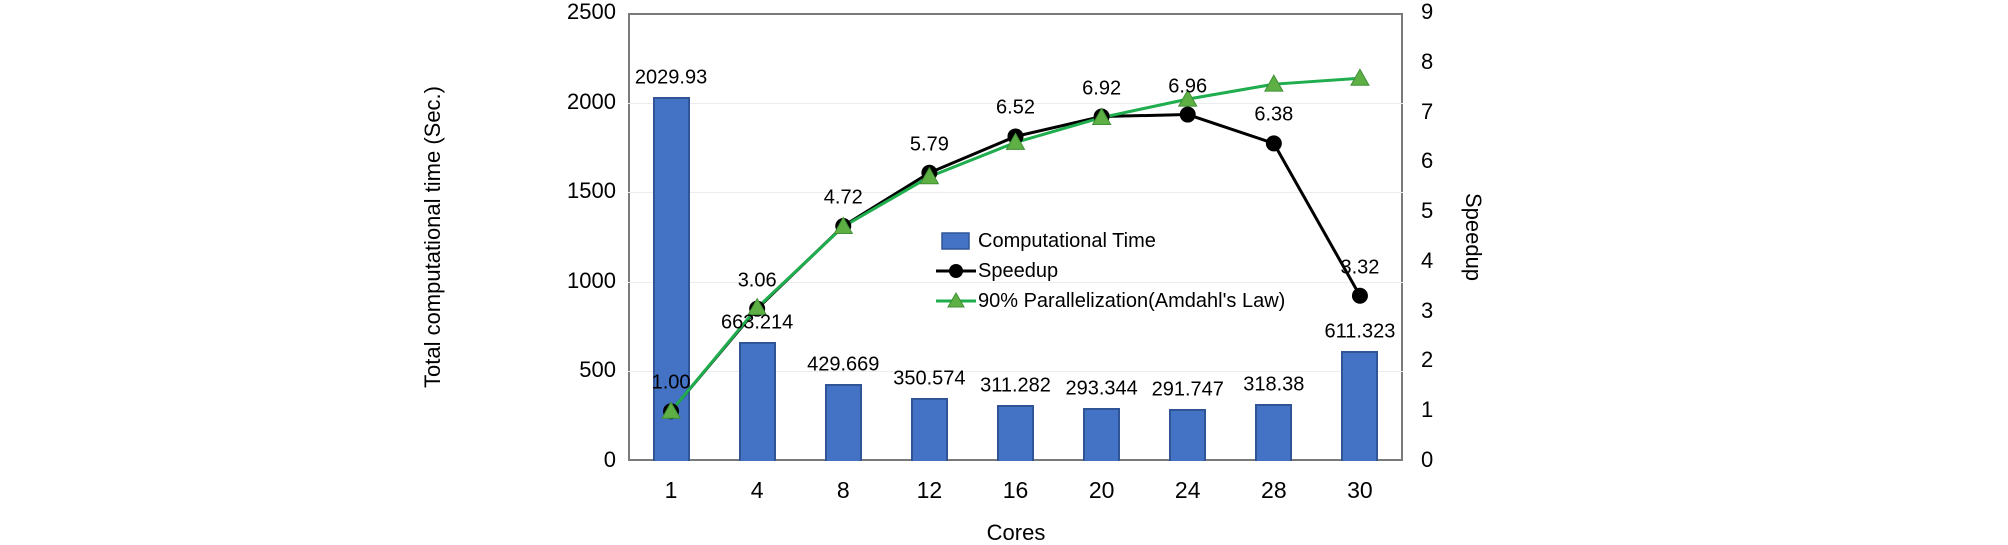 The image size is (2008, 545). What do you see at coordinates (1015, 107) in the screenshot?
I see `speedup-point-label: 6.52` at bounding box center [1015, 107].